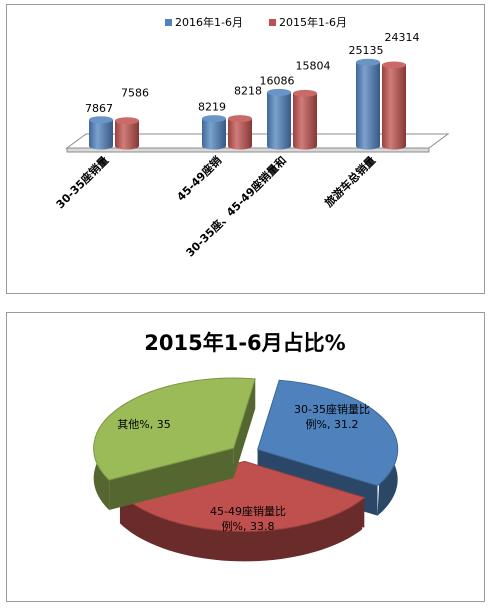 Image resolution: width=491 pixels, height=609 pixels. I want to click on value-label: 24314, so click(402, 37).